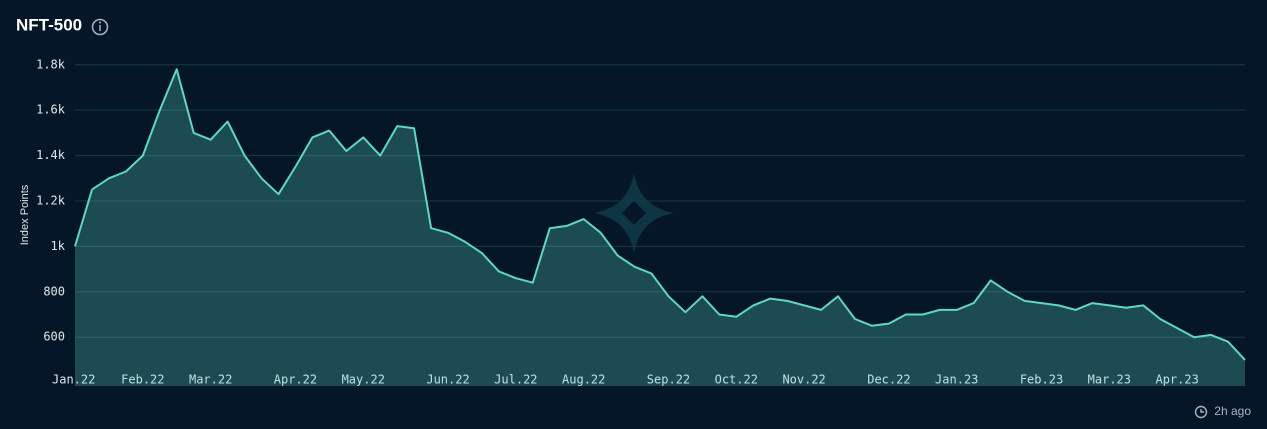 This screenshot has width=1267, height=429. Describe the element at coordinates (142, 380) in the screenshot. I see `x-tick-label: Feb.22` at that location.